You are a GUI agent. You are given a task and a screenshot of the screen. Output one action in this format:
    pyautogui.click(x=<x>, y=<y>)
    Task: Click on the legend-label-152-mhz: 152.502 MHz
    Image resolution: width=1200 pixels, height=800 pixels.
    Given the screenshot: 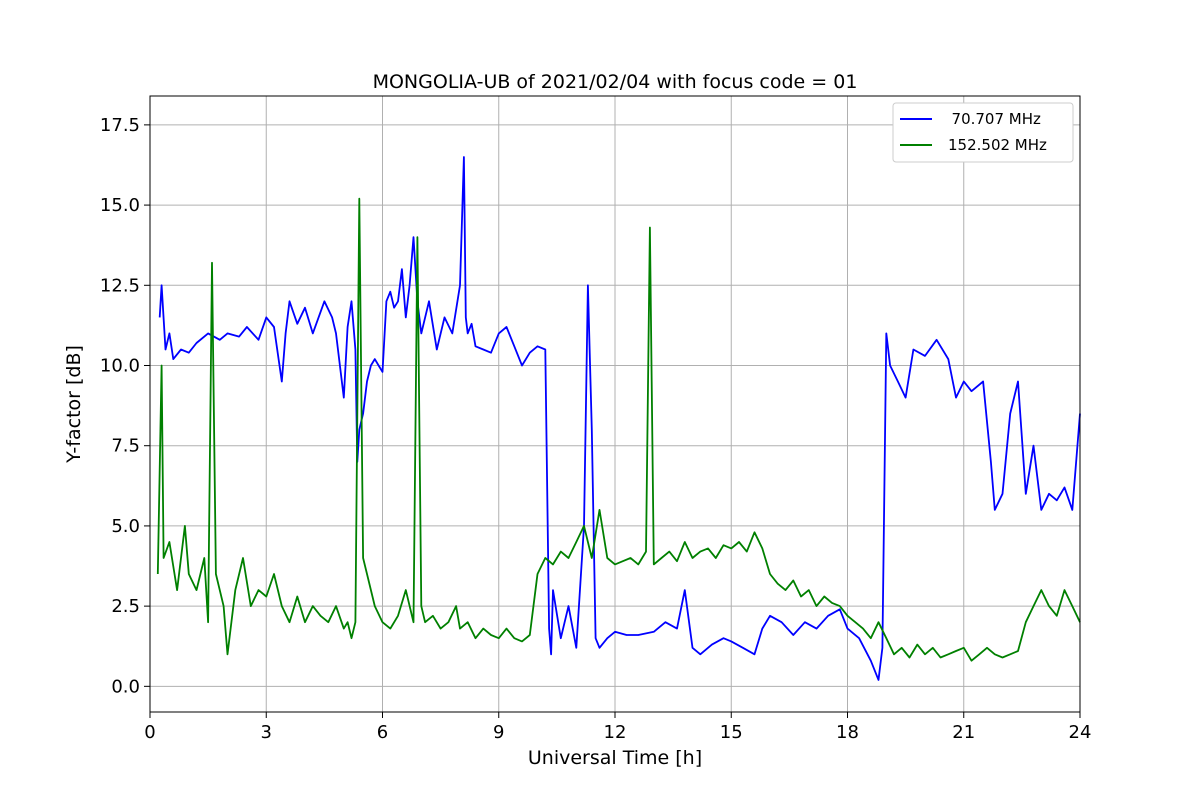 What is the action you would take?
    pyautogui.click(x=997, y=145)
    